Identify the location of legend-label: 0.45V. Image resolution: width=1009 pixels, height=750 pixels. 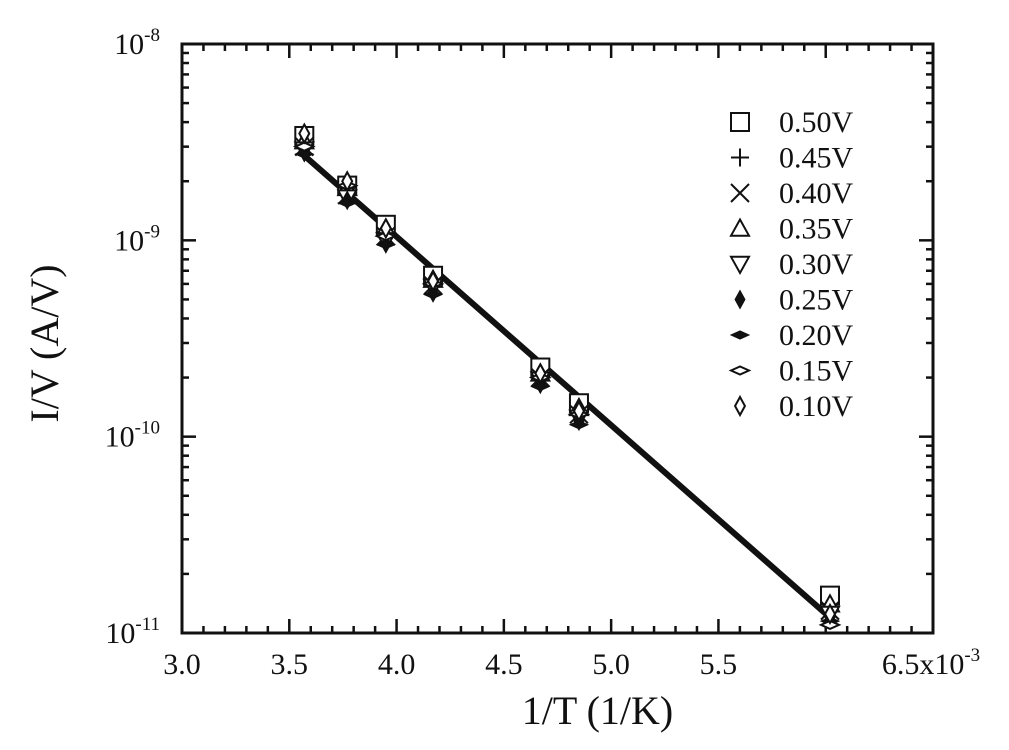
(816, 158).